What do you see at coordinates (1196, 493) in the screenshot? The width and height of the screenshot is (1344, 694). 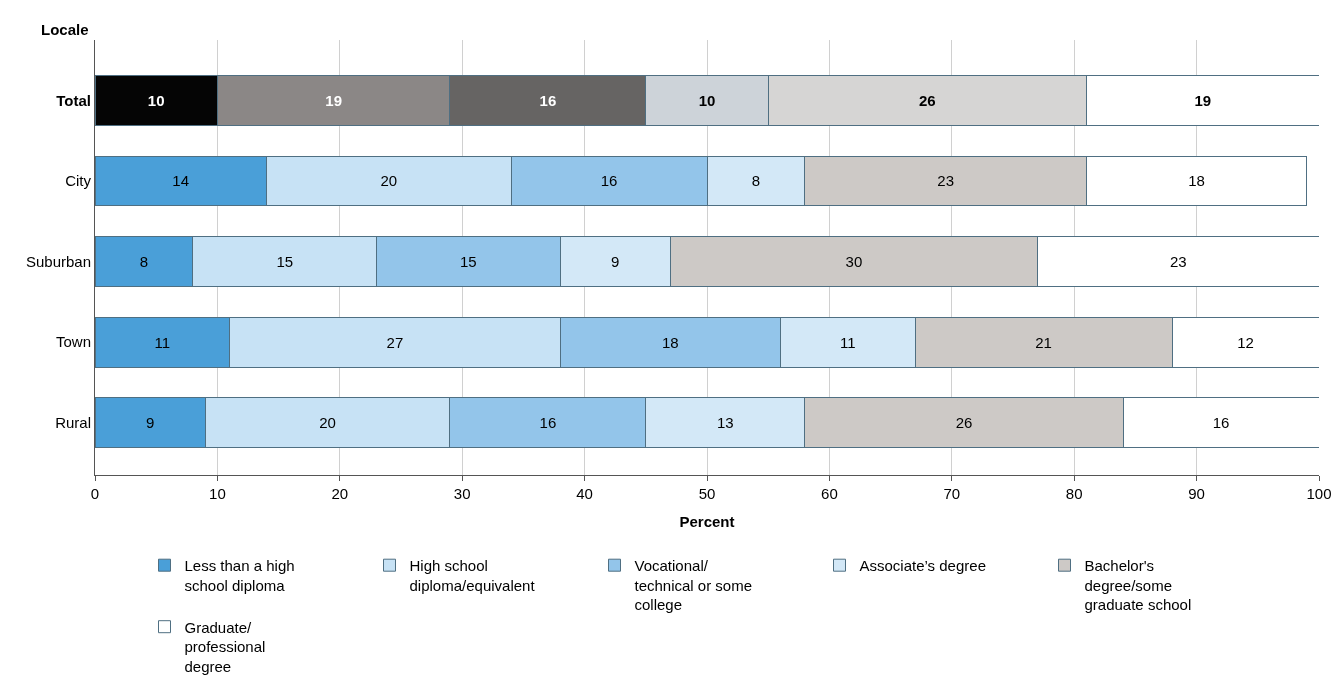 I see `x-tick-label: 90` at bounding box center [1196, 493].